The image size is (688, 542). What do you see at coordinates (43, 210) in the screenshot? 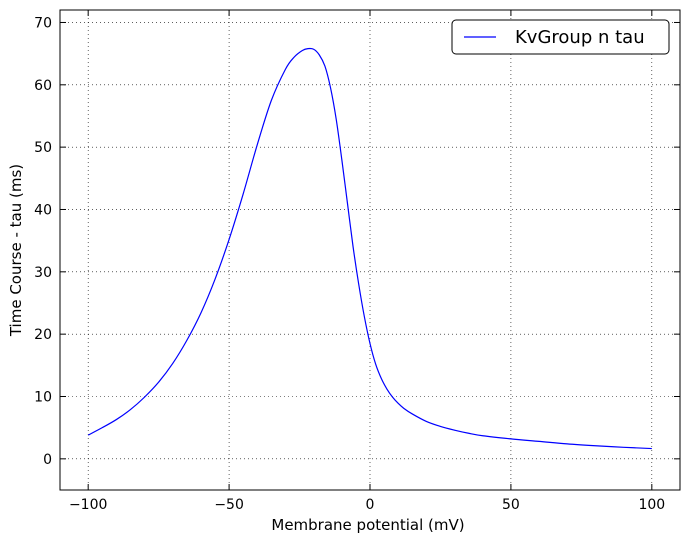
I see `y-tick-label: 40` at bounding box center [43, 210].